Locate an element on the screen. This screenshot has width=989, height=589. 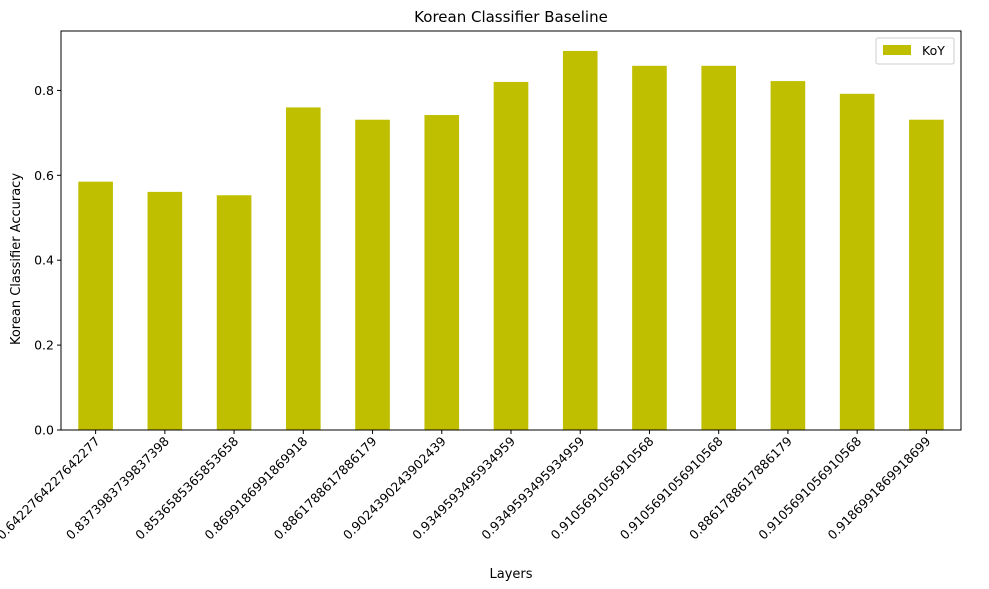
y-tick-label: 0.2 is located at coordinates (44, 345).